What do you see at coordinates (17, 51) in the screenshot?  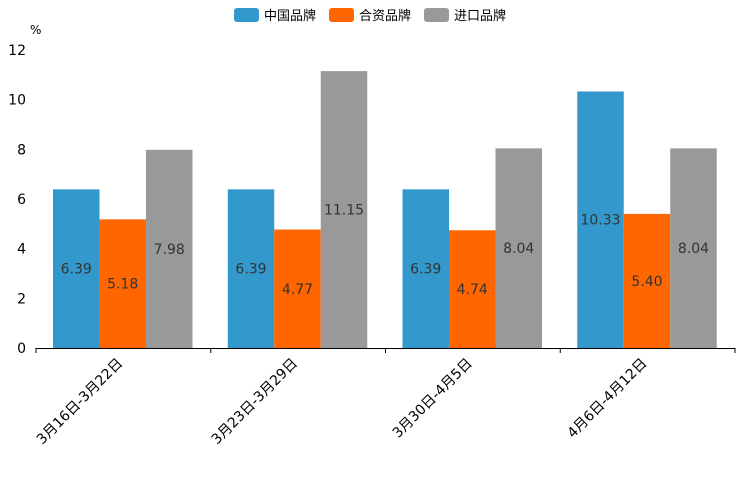 I see `y-tick-label: 12` at bounding box center [17, 51].